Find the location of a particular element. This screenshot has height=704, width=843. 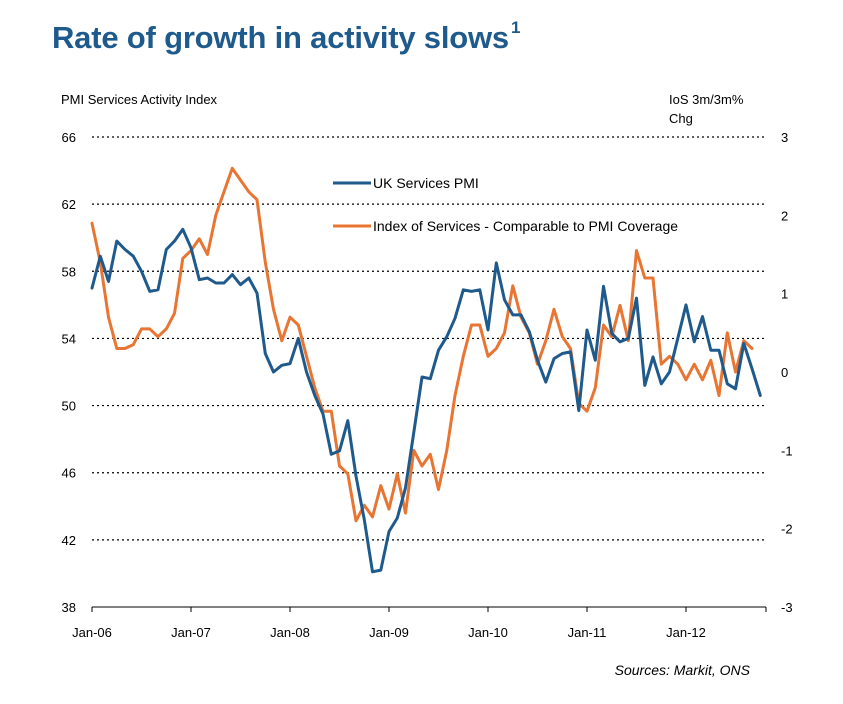

left-tick-label: 66 is located at coordinates (69, 137).